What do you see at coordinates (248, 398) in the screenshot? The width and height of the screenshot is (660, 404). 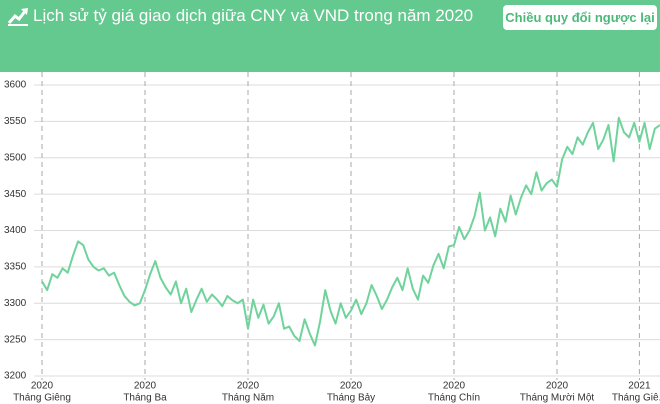 I see `x-tick-label: Tháng Năm` at bounding box center [248, 398].